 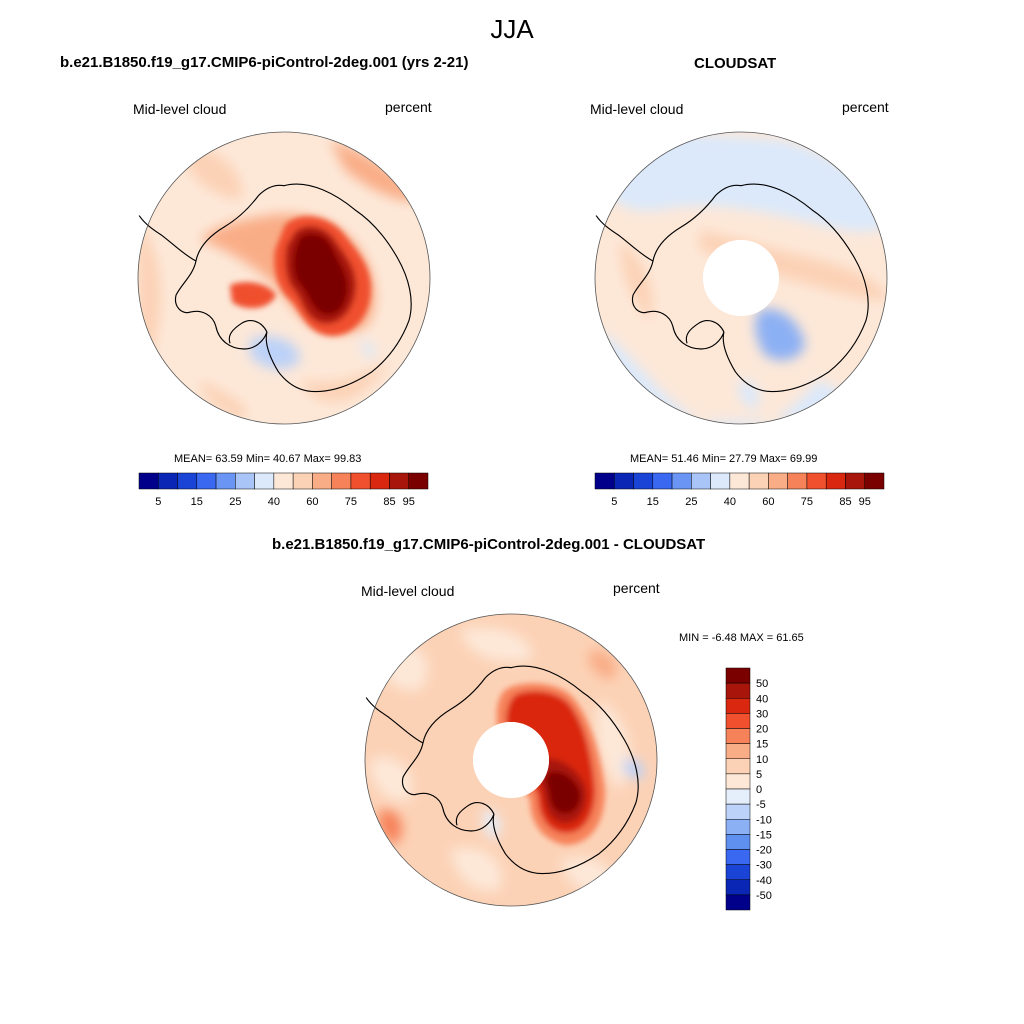 I want to click on colorbar-tick-label: -5, so click(x=761, y=805).